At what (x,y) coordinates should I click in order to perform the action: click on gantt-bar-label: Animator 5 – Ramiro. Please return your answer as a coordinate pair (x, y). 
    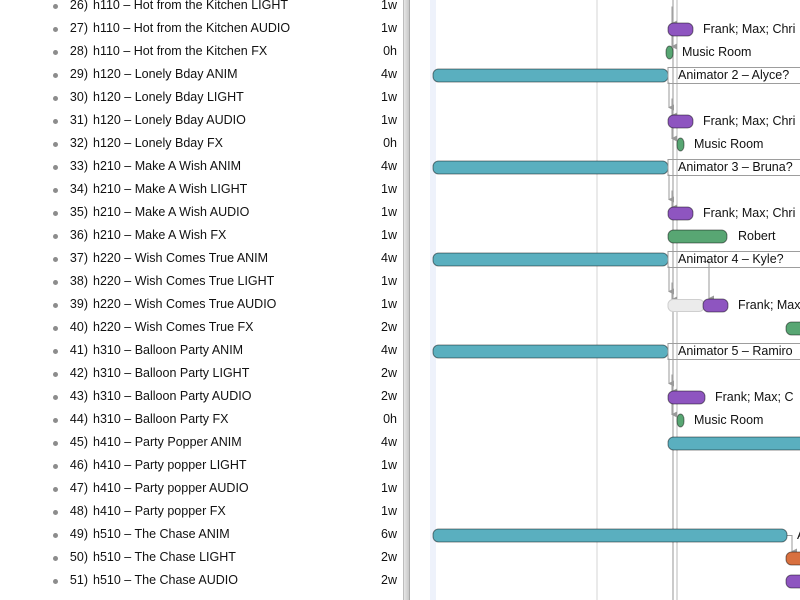
    Looking at the image, I should click on (735, 350).